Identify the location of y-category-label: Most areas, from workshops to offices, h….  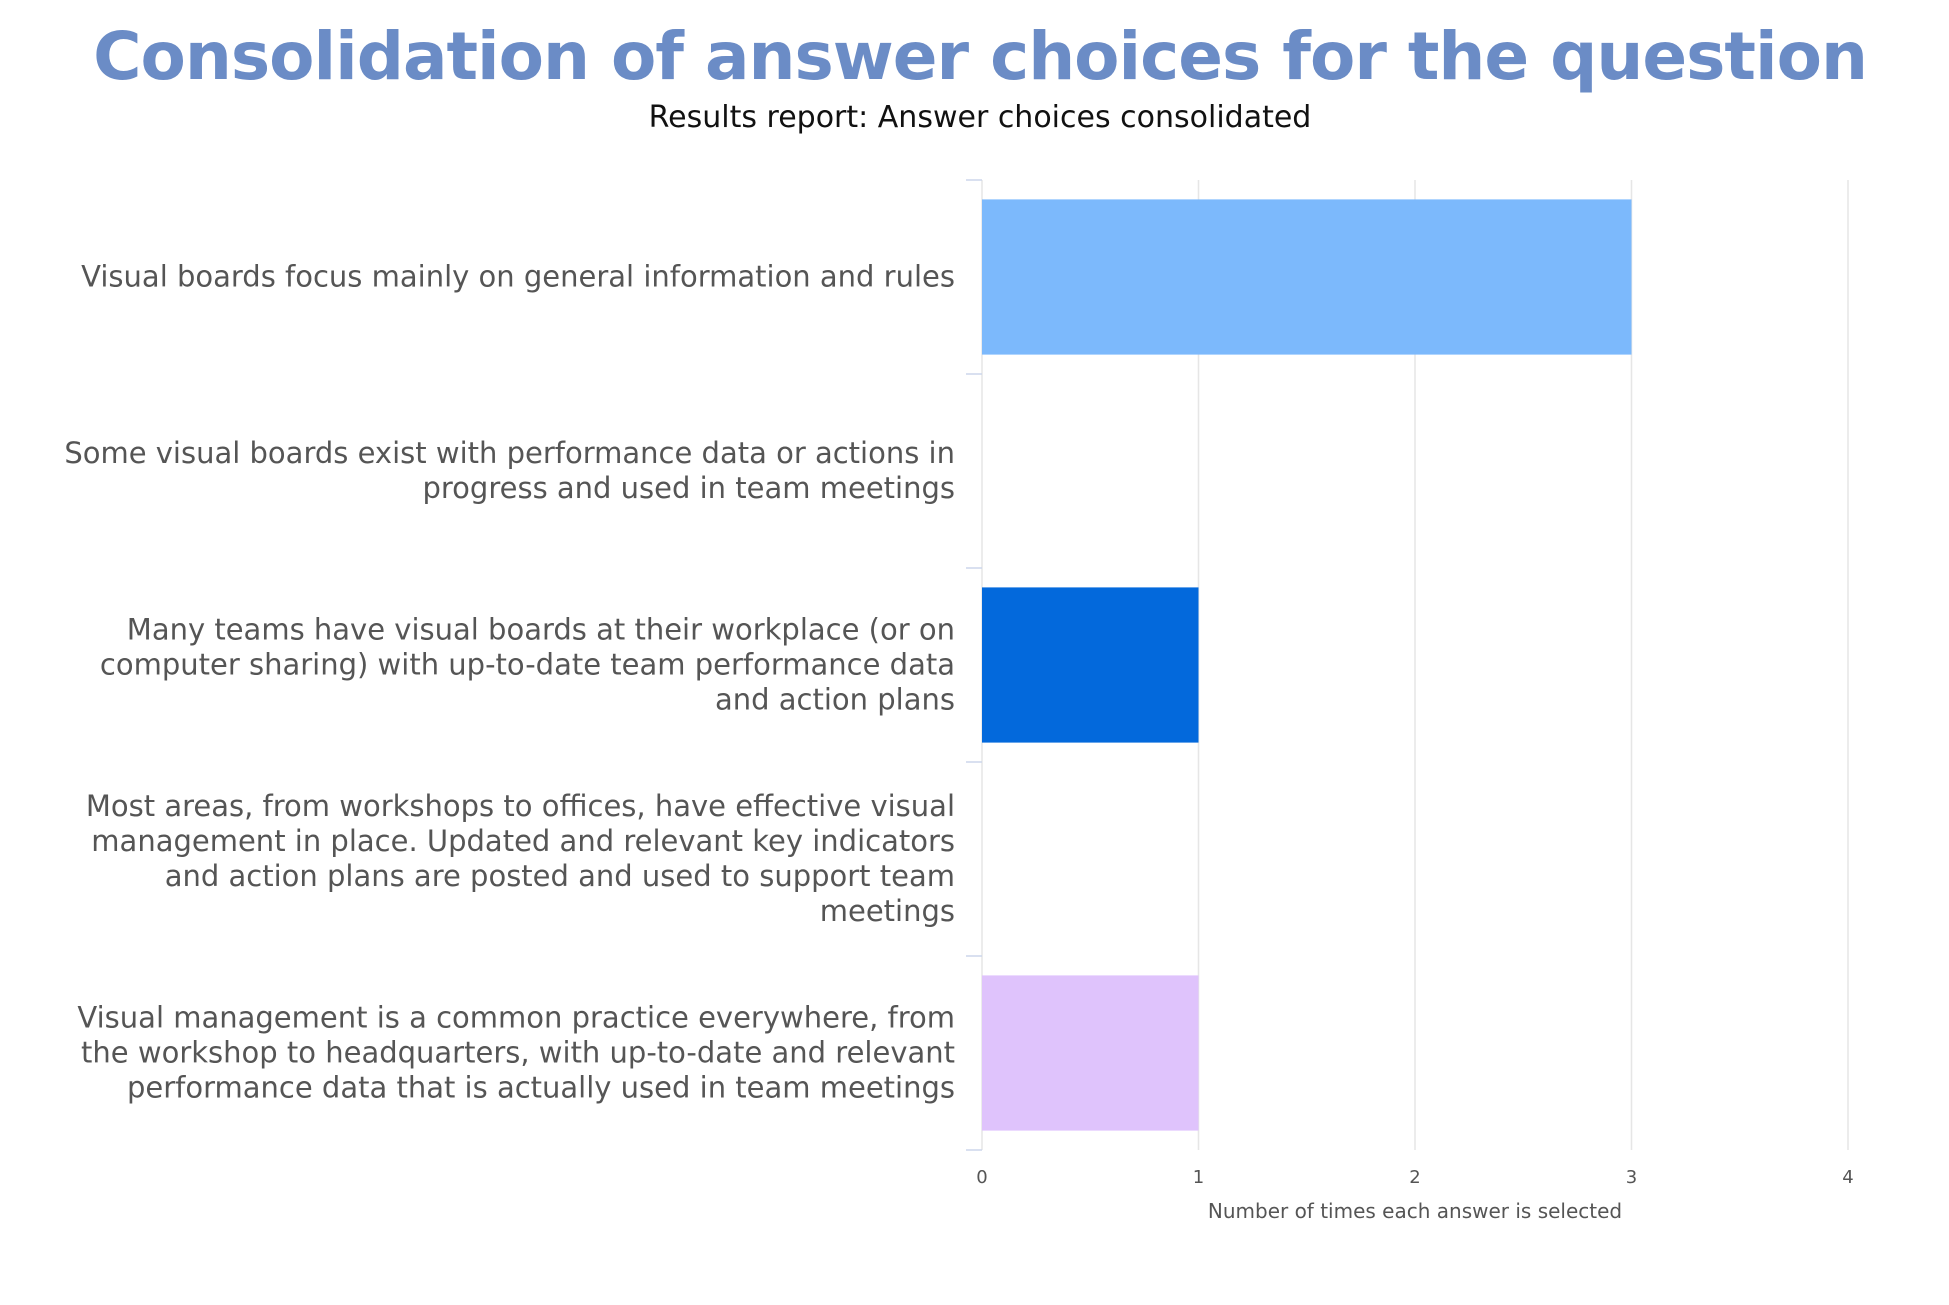
(520, 858).